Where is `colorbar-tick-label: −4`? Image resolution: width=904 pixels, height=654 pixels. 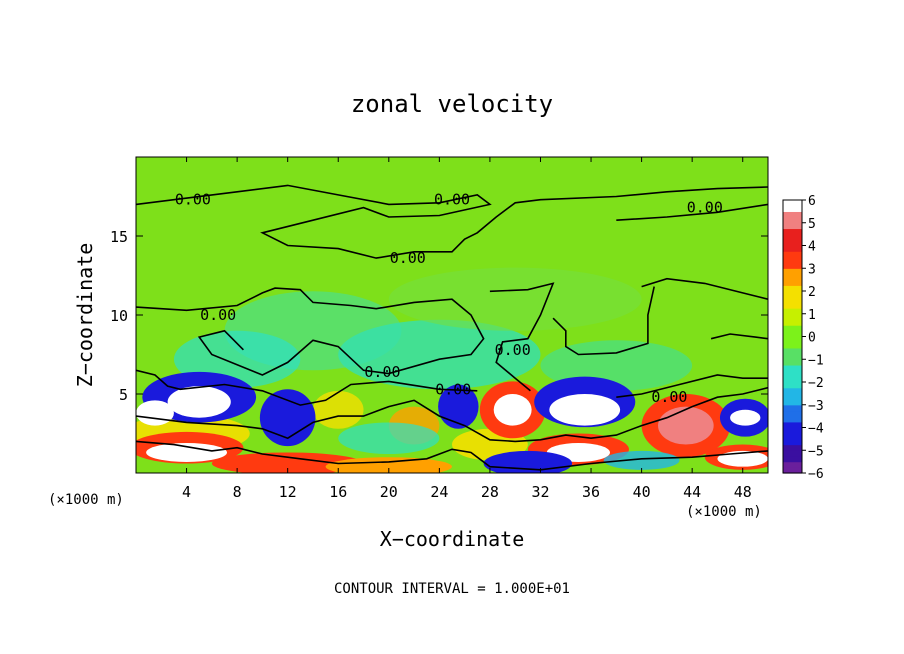 colorbar-tick-label: −4 is located at coordinates (816, 429).